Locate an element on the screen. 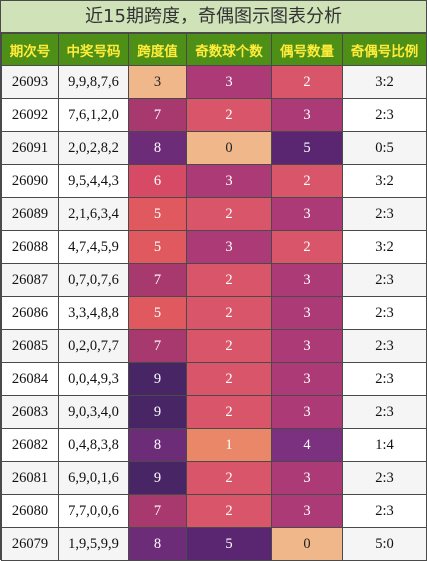 This screenshot has width=427, height=561. issue-cell: 26088 is located at coordinates (30, 247).